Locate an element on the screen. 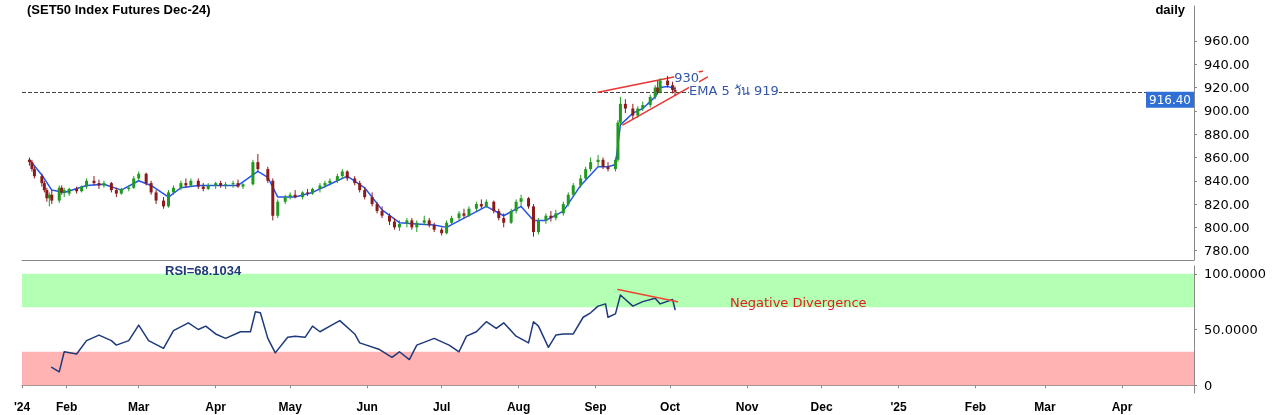 This screenshot has height=415, width=1282. annotation: 930 is located at coordinates (686, 78).